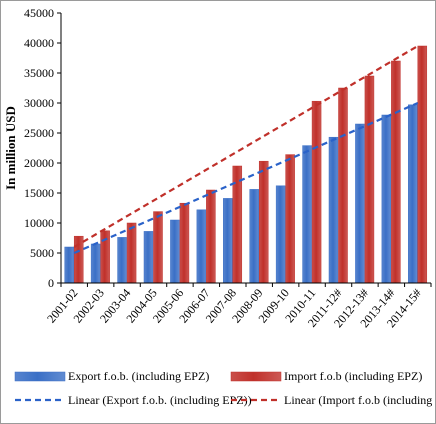  What do you see at coordinates (39, 193) in the screenshot?
I see `y-tick-label: 15000` at bounding box center [39, 193].